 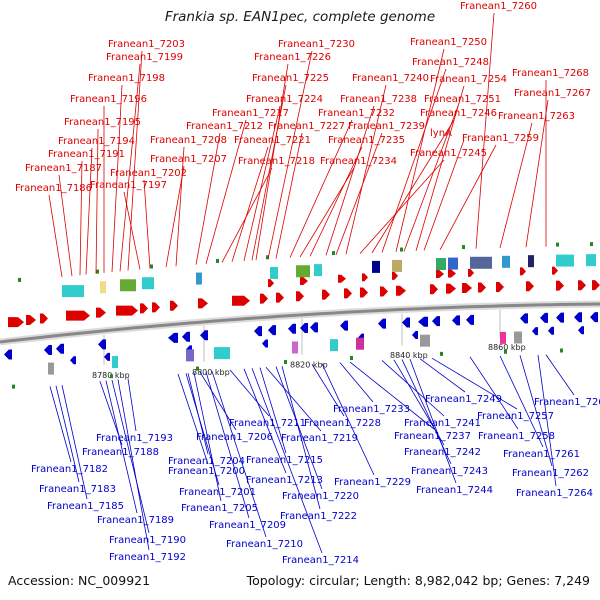 What do you see at coordinates (441, 133) in the screenshot?
I see `top-gene-label: lynA` at bounding box center [441, 133].